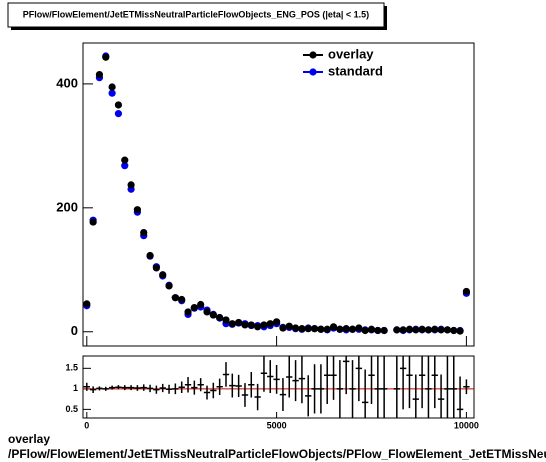 The image size is (546, 462). What do you see at coordinates (75, 388) in the screenshot?
I see `y-tick-label: 1` at bounding box center [75, 388].